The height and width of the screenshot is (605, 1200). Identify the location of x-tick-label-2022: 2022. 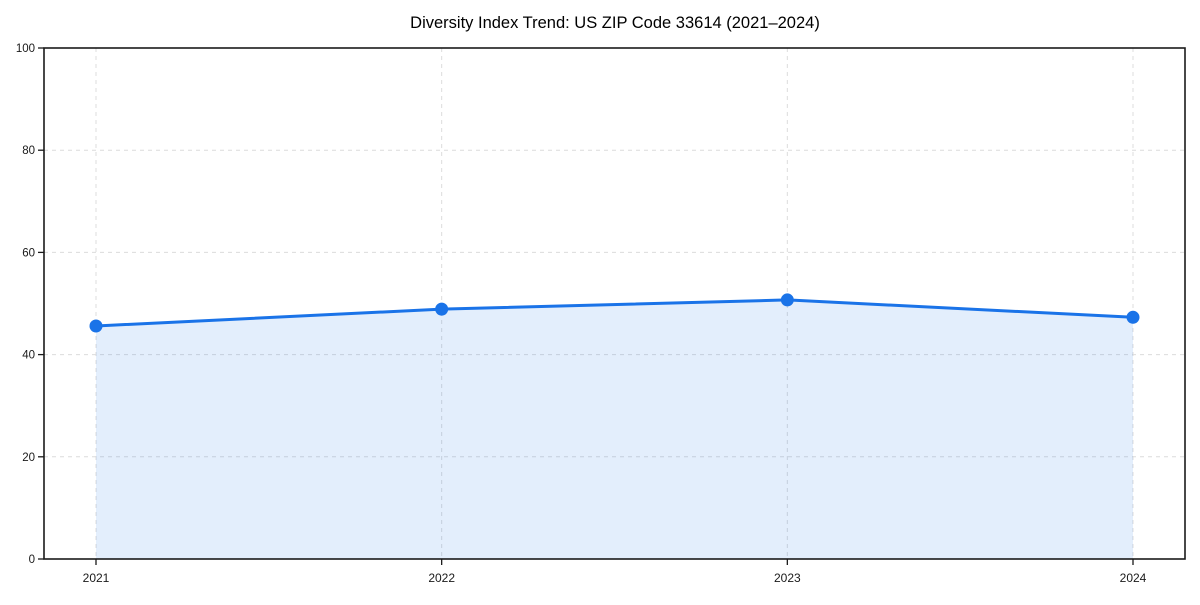
(441, 578).